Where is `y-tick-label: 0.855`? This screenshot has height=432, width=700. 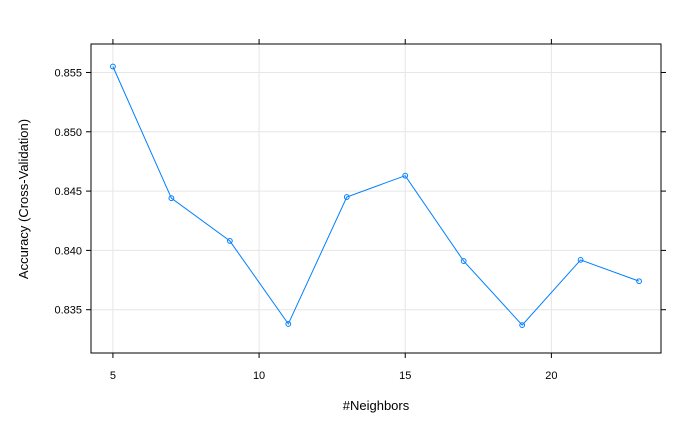 y-tick-label: 0.855 is located at coordinates (68, 73).